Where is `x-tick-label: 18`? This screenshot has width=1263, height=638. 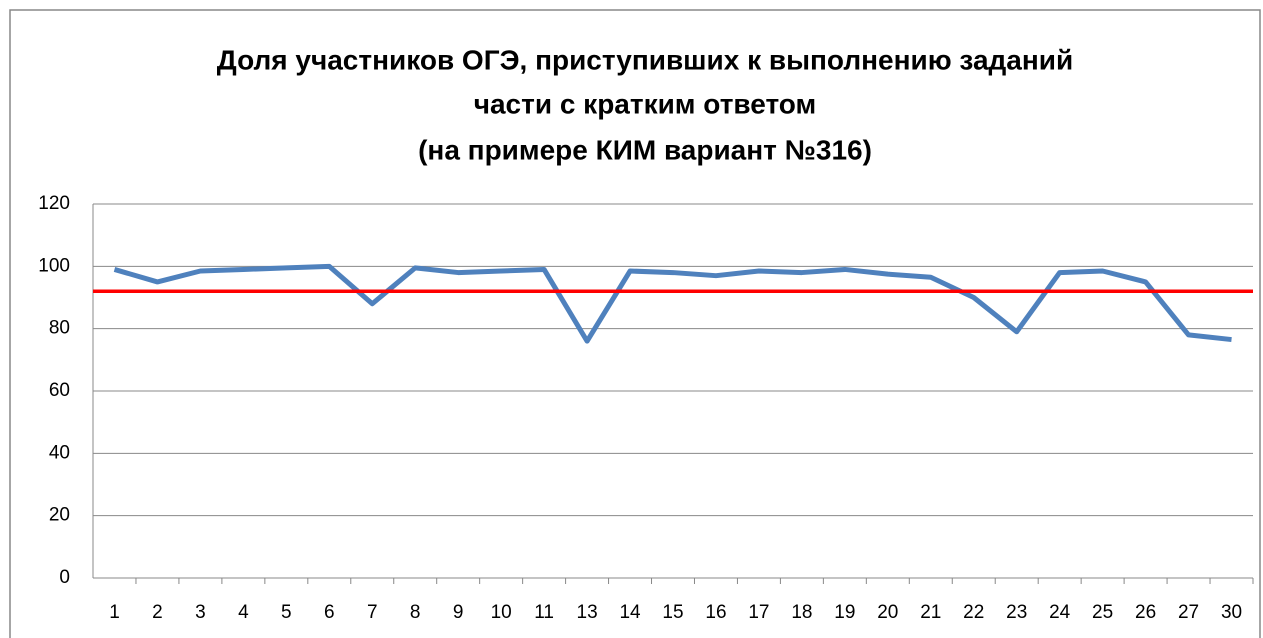 x-tick-label: 18 is located at coordinates (801, 612).